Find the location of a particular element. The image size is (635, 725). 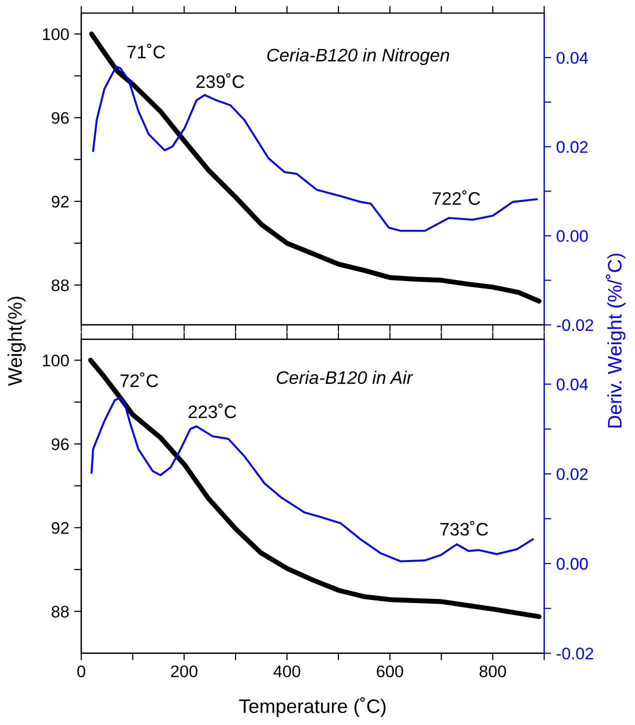

x-tick-label: 200 is located at coordinates (184, 671).